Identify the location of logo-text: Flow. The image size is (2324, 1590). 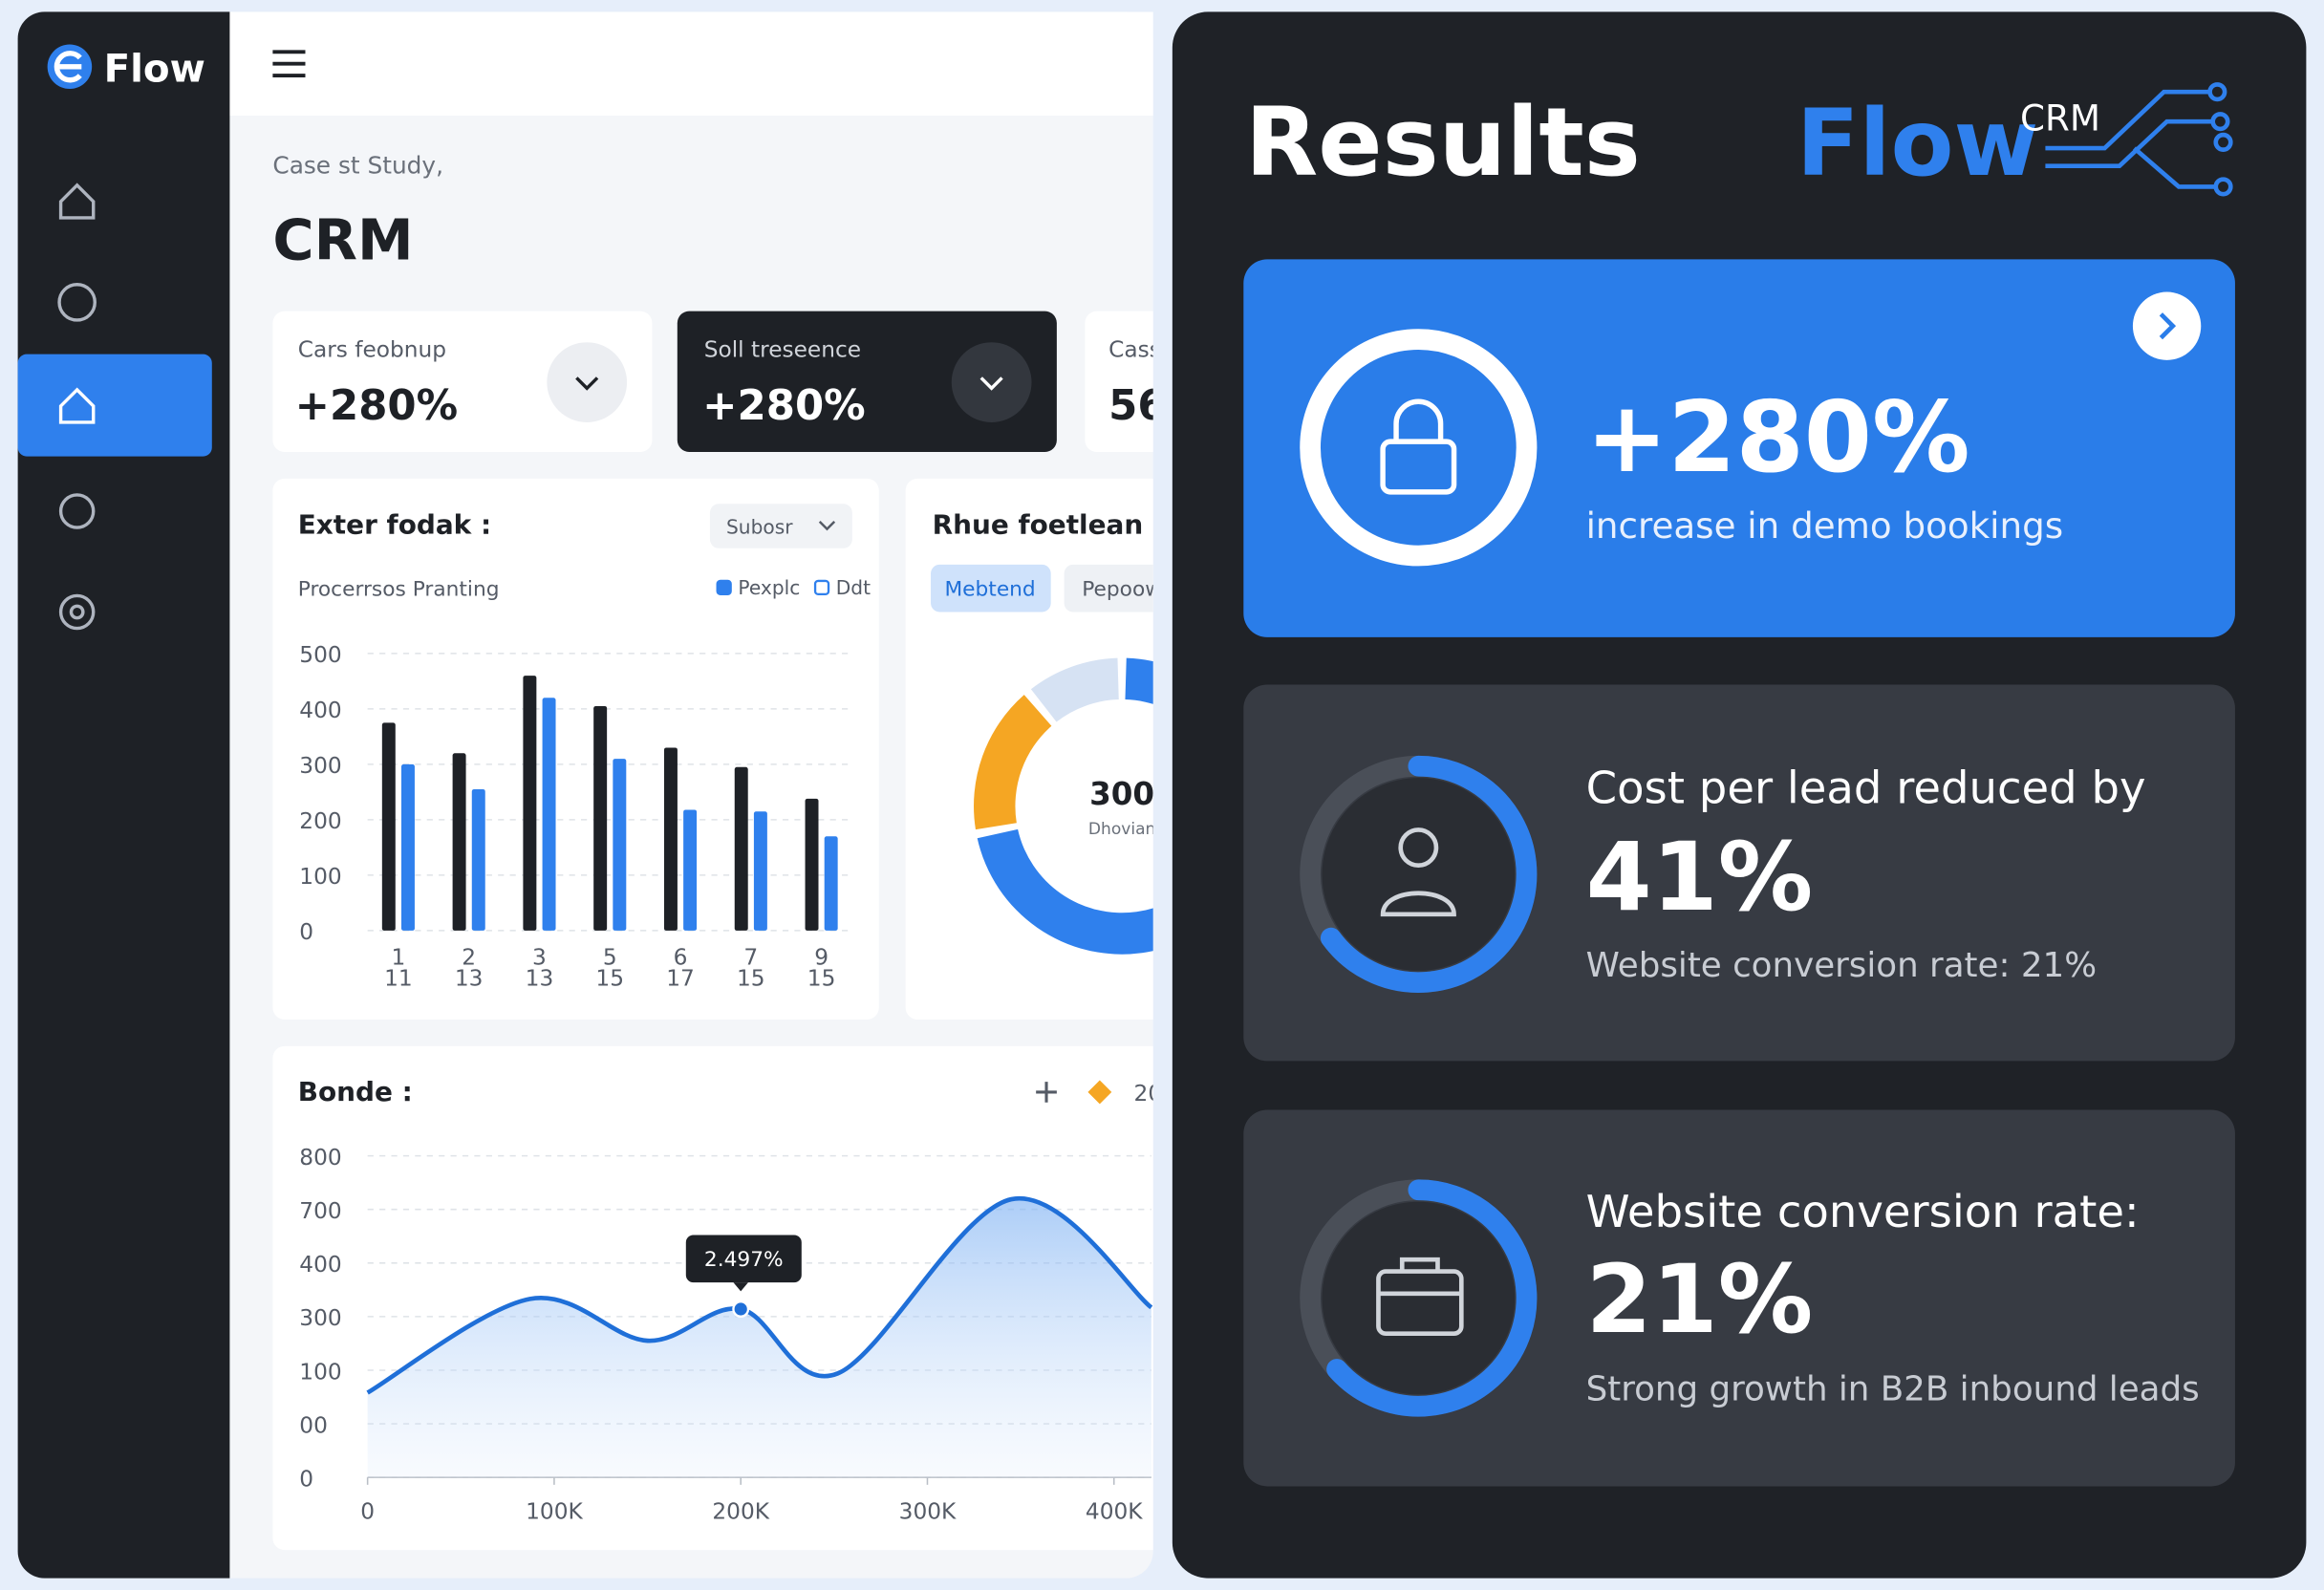
(154, 68).